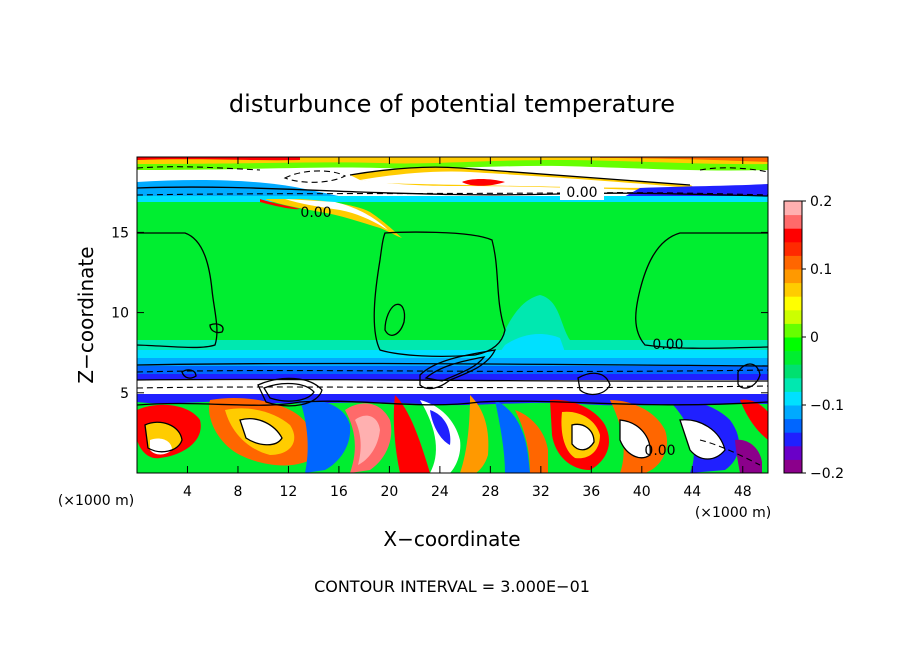  What do you see at coordinates (187, 492) in the screenshot?
I see `x-tick-label: 4` at bounding box center [187, 492].